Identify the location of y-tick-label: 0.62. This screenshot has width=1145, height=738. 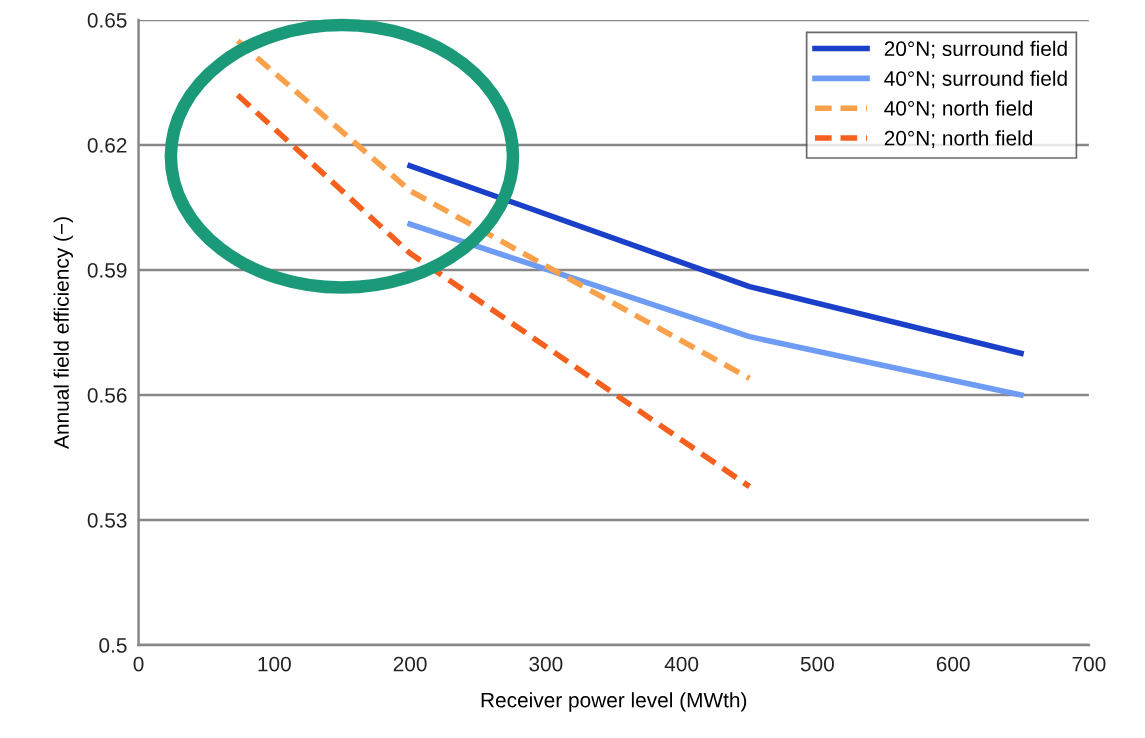
(107, 145).